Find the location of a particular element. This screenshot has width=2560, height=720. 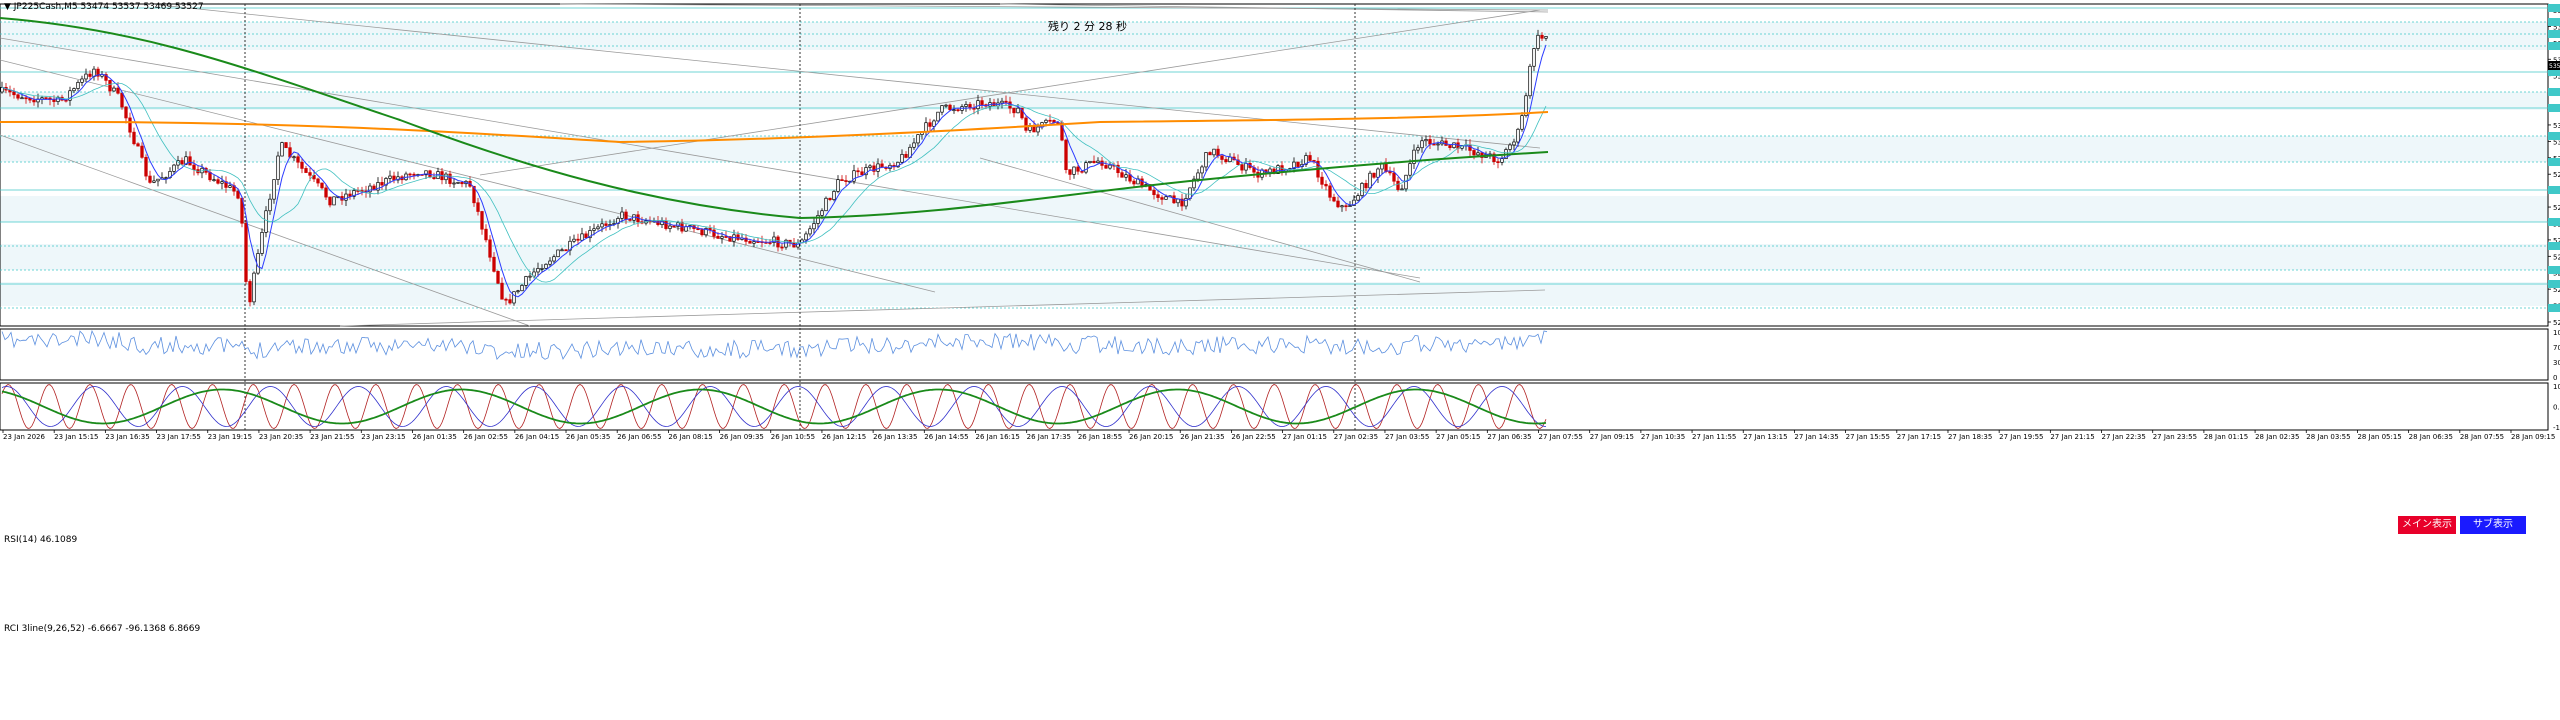

time-axis-label: 27 Jan 10:35 is located at coordinates (1663, 437).